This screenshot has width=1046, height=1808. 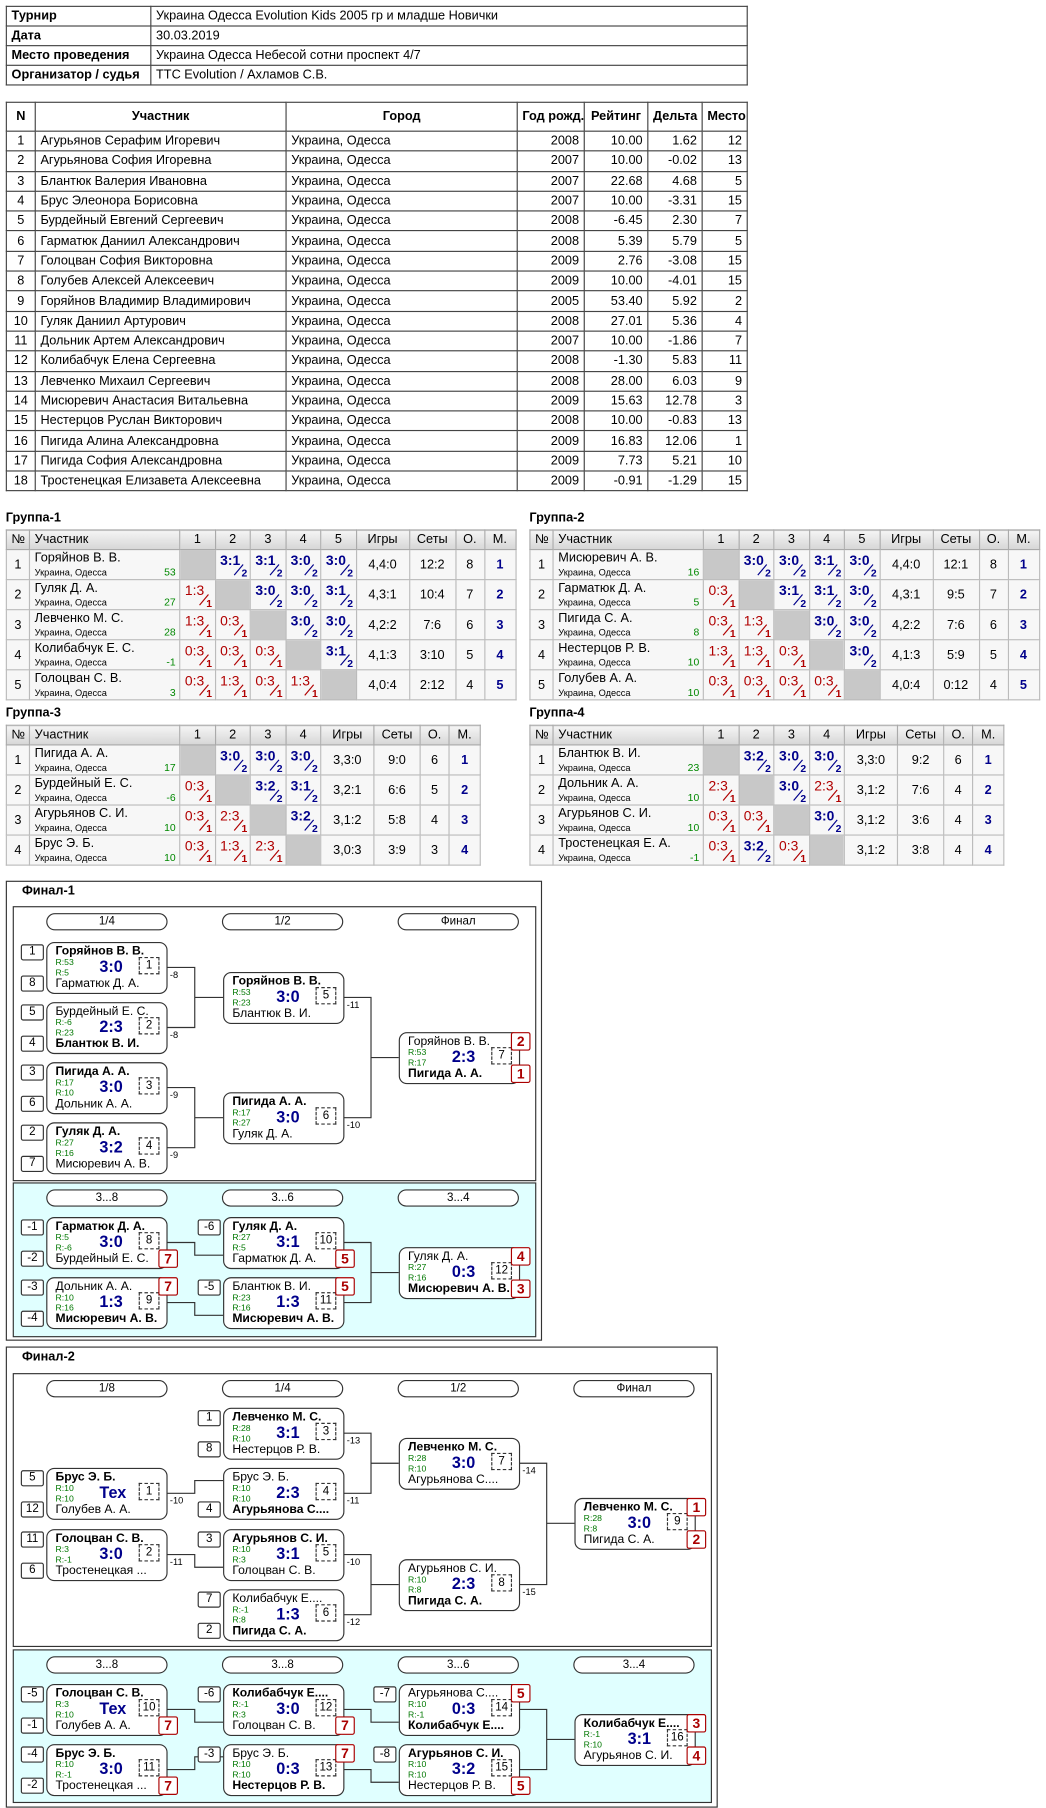 What do you see at coordinates (598, 783) in the screenshot?
I see `participant-name: Дольник А. А.` at bounding box center [598, 783].